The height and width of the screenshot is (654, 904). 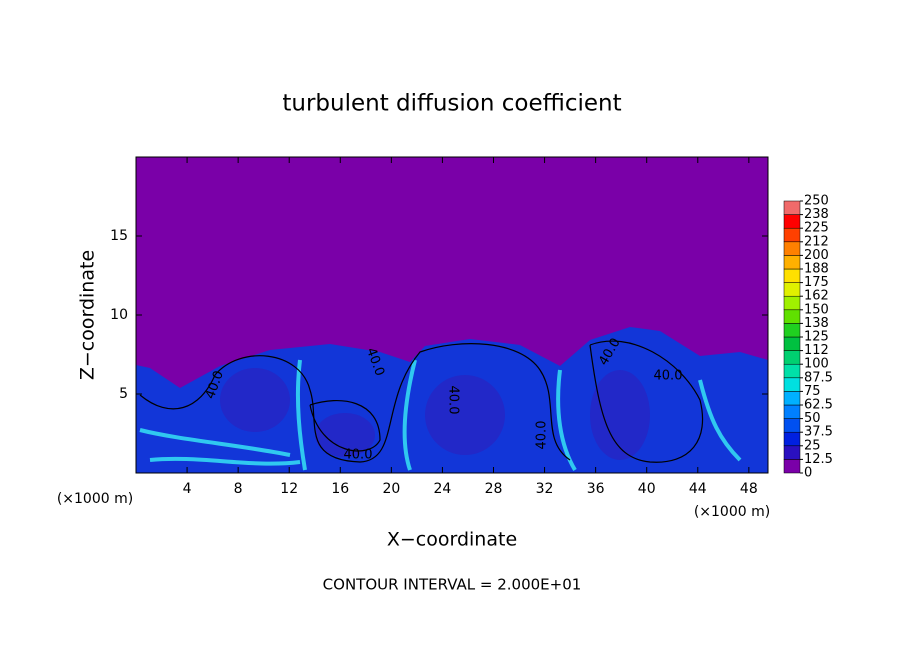 I want to click on footer-note: CONTOUR INTERVAL = 2.000E+01, so click(x=452, y=585).